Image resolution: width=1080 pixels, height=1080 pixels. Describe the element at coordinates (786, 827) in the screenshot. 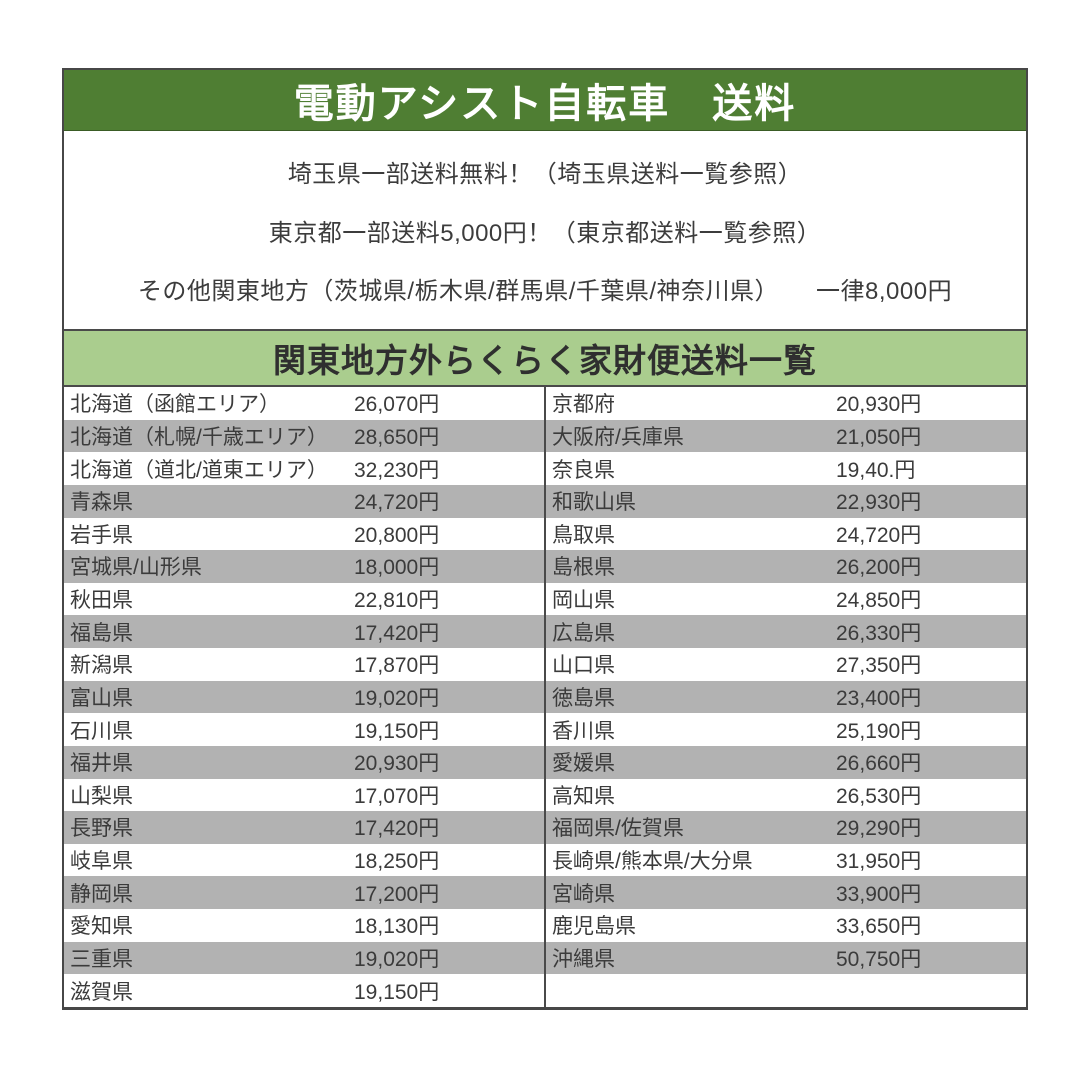

I see `table-row: 福岡県/佐賀県 29,290円` at that location.